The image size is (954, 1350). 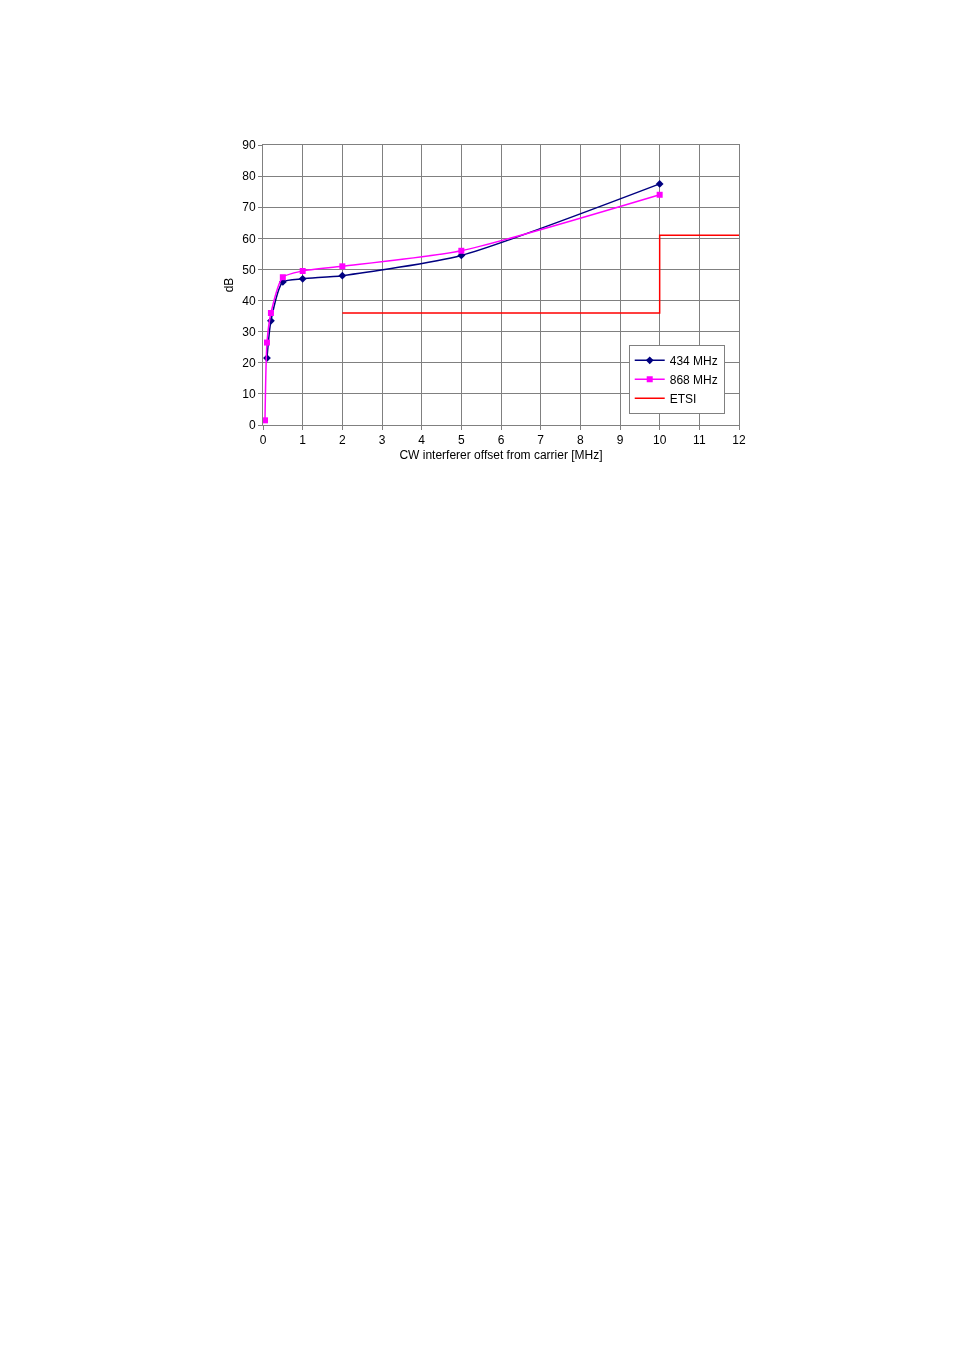 I want to click on y-tick-label: 70, so click(x=249, y=207).